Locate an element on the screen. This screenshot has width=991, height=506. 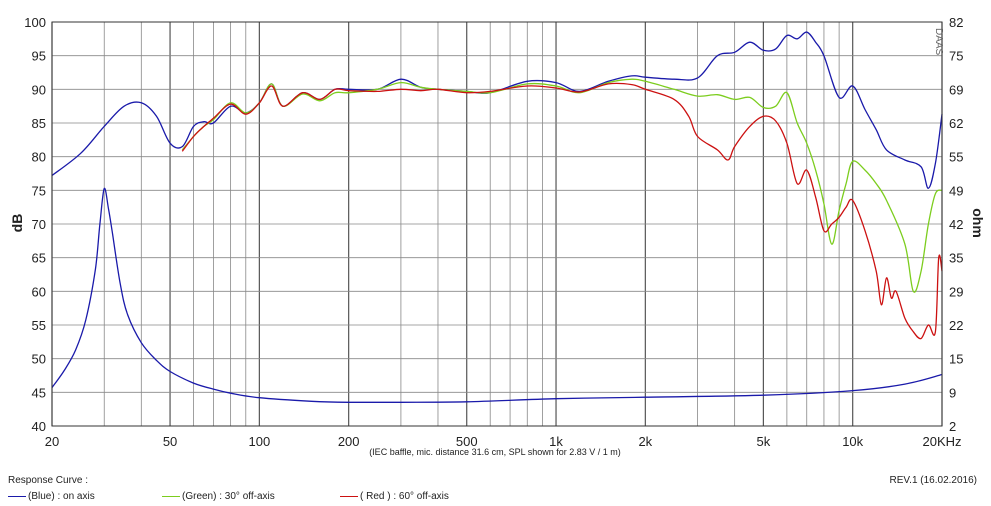
y-tick-label: 50 is located at coordinates (39, 359).